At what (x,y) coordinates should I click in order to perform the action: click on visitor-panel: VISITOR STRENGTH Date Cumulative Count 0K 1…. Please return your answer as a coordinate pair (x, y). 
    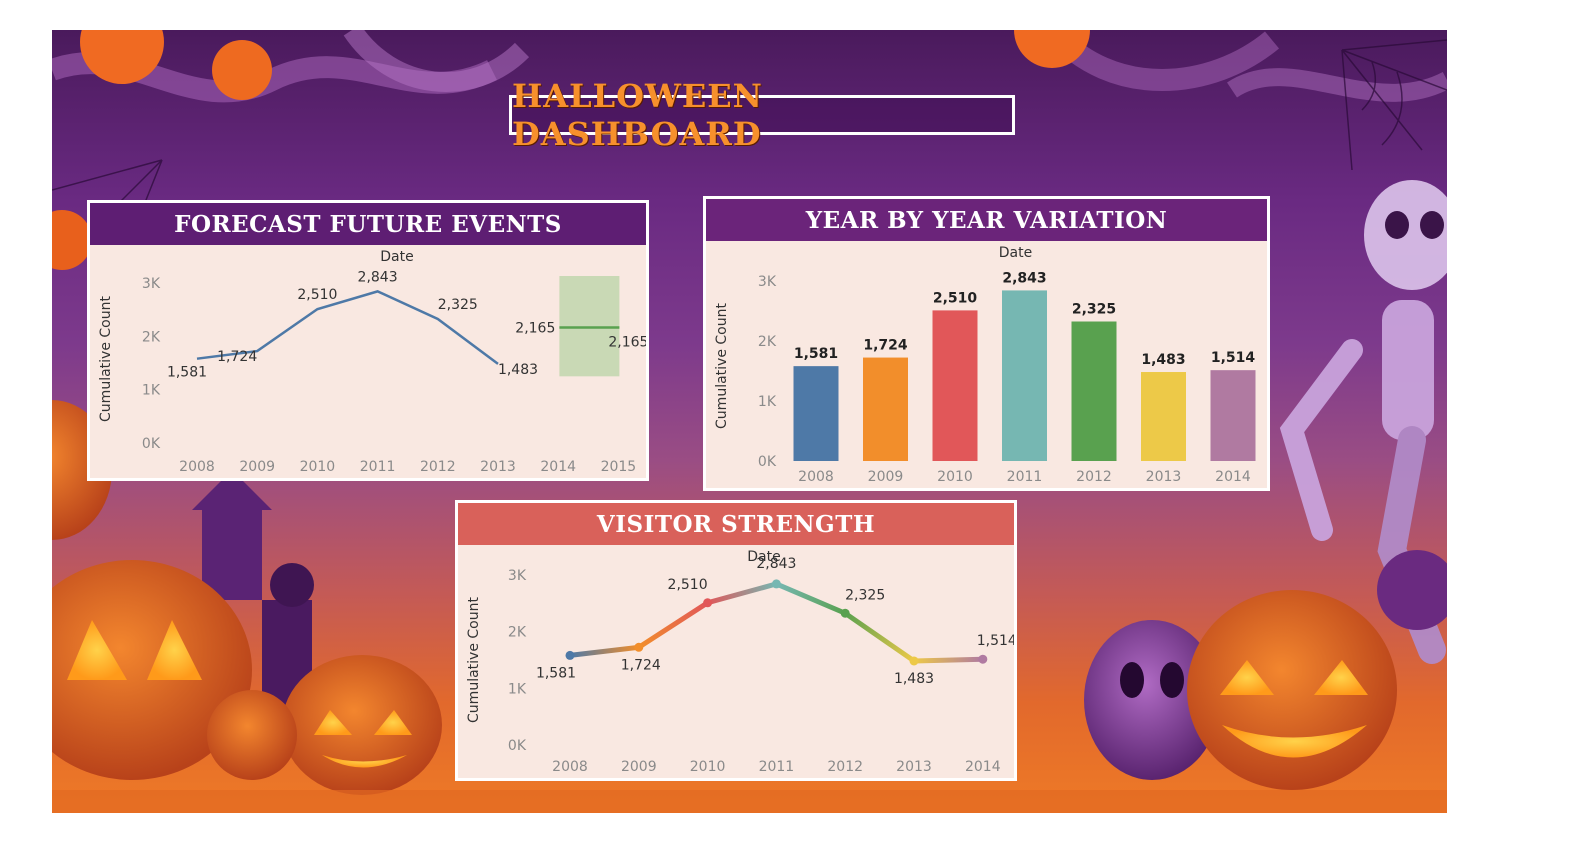
    Looking at the image, I should click on (736, 640).